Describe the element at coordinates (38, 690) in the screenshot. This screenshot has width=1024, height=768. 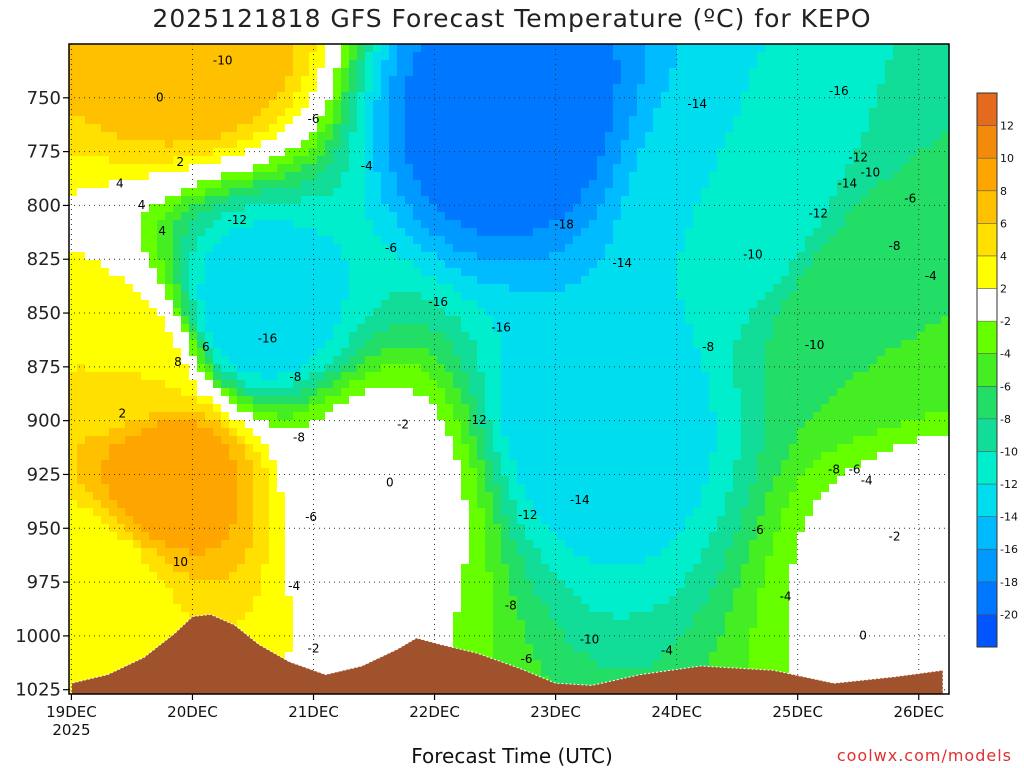
I see `y-tick-label: 1025` at that location.